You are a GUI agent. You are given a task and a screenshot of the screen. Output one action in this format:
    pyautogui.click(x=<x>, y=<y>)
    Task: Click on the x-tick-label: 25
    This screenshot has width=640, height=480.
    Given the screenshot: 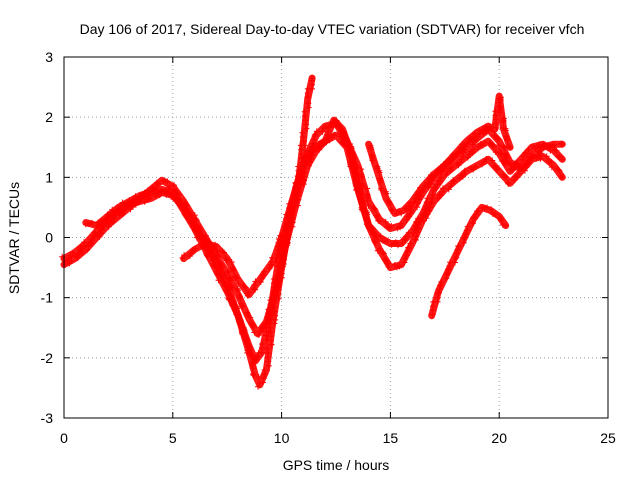 What is the action you would take?
    pyautogui.click(x=608, y=438)
    